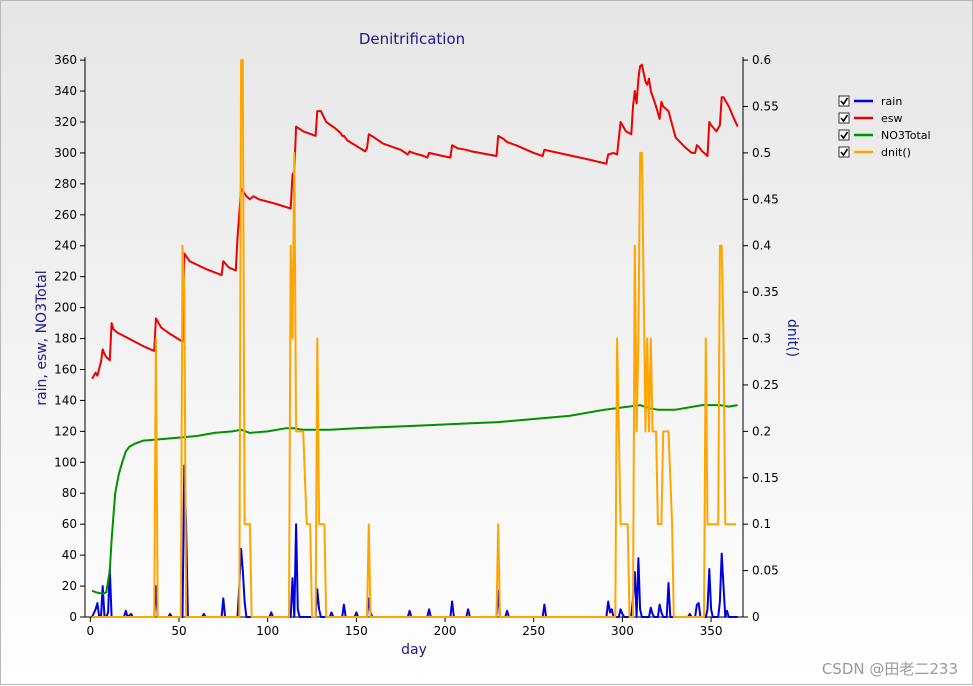 Image resolution: width=973 pixels, height=686 pixels. What do you see at coordinates (65, 431) in the screenshot?
I see `left-y-tick-label: 120` at bounding box center [65, 431].